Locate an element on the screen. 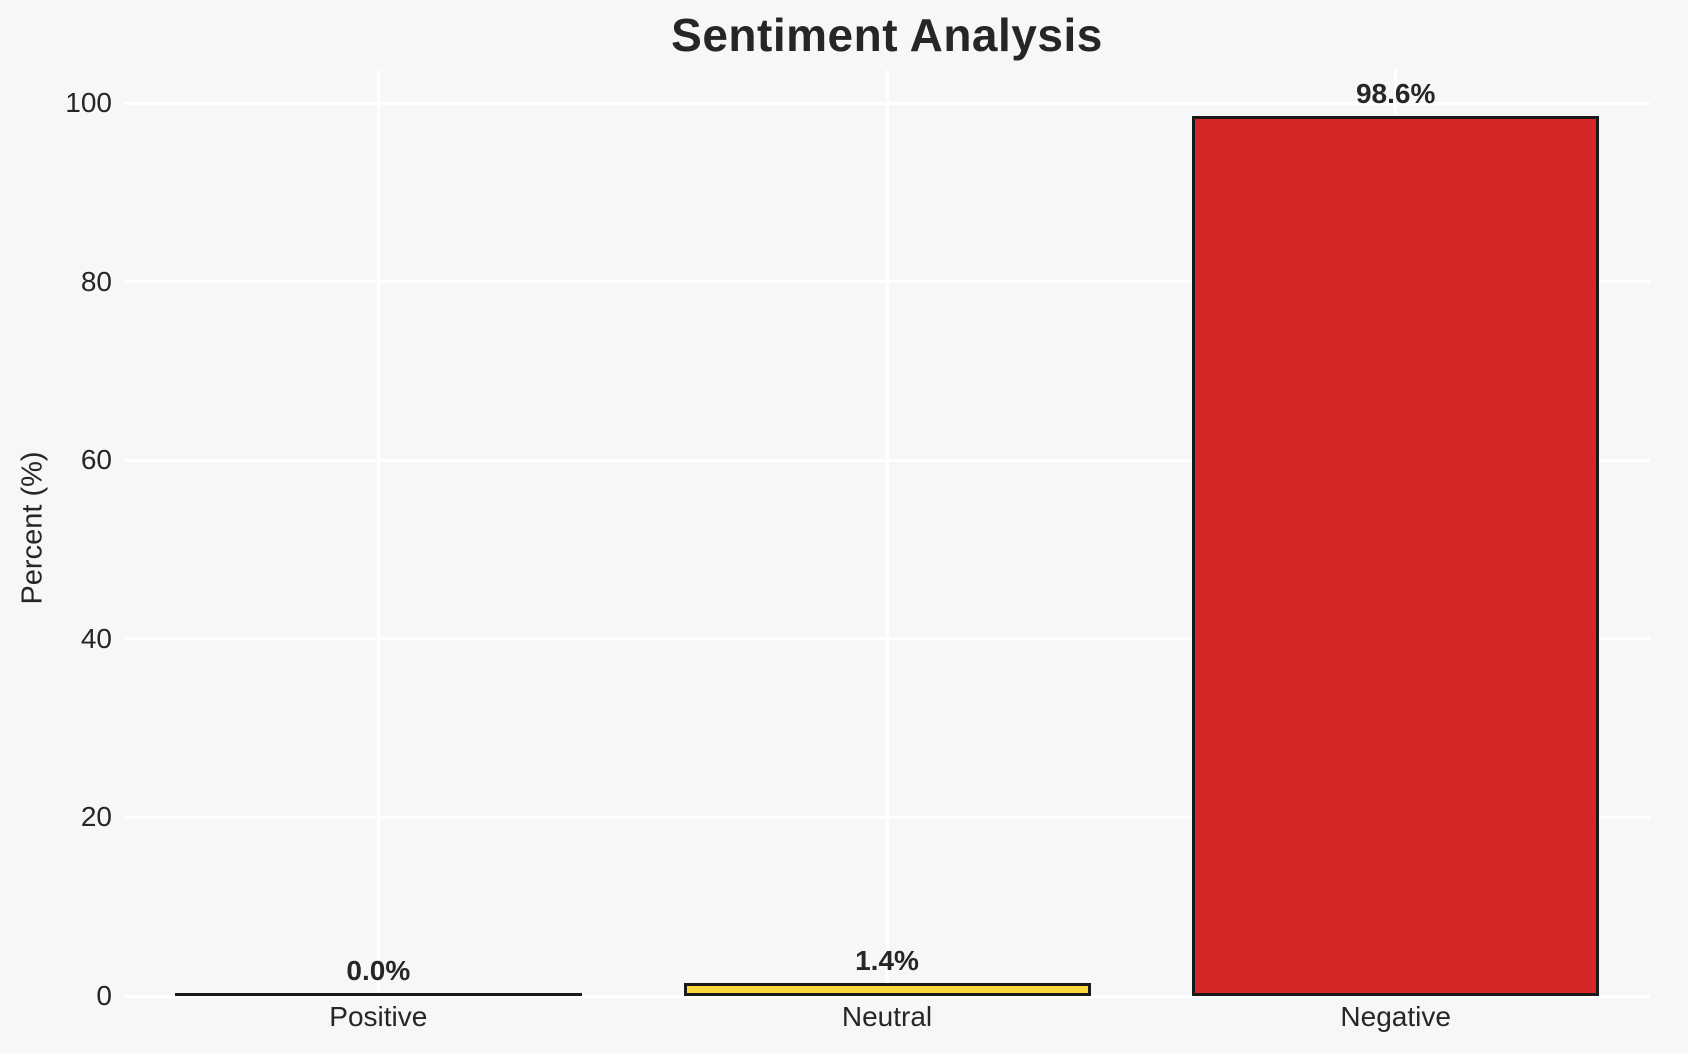 The width and height of the screenshot is (1688, 1053). bar-neutral is located at coordinates (887, 989).